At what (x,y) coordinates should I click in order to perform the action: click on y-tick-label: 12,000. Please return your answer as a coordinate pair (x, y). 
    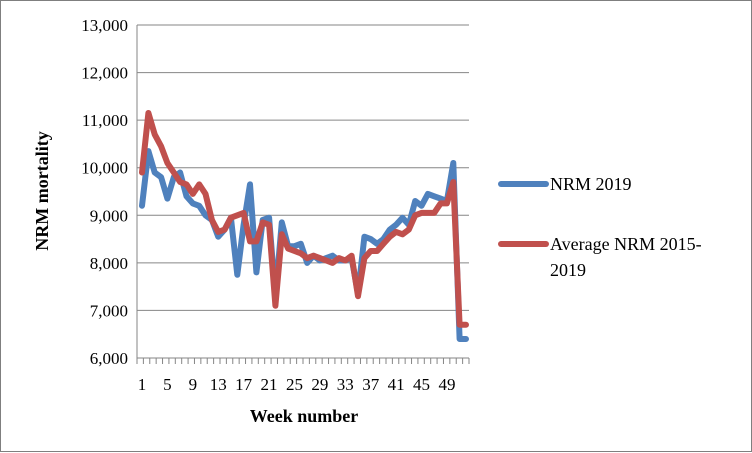
    Looking at the image, I should click on (104, 73).